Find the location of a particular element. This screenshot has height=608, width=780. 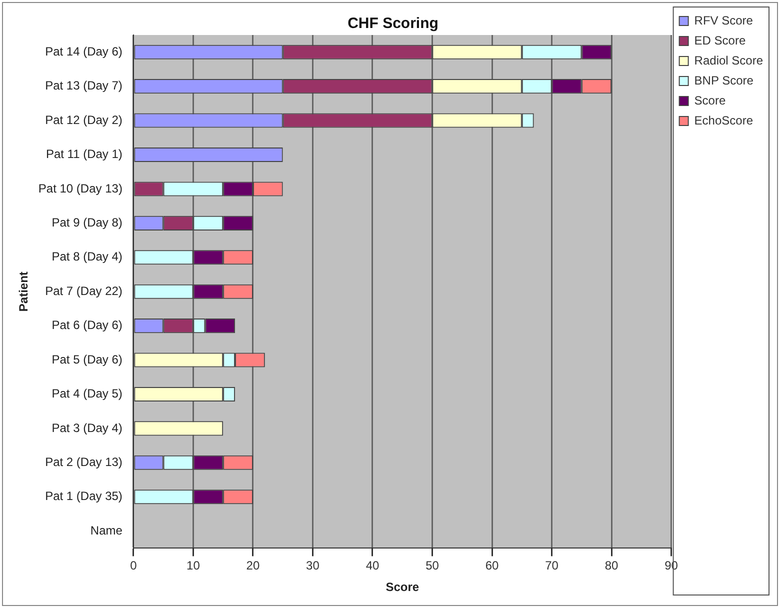

y-tick-label: Pat 4 (Day 5) is located at coordinates (87, 393).